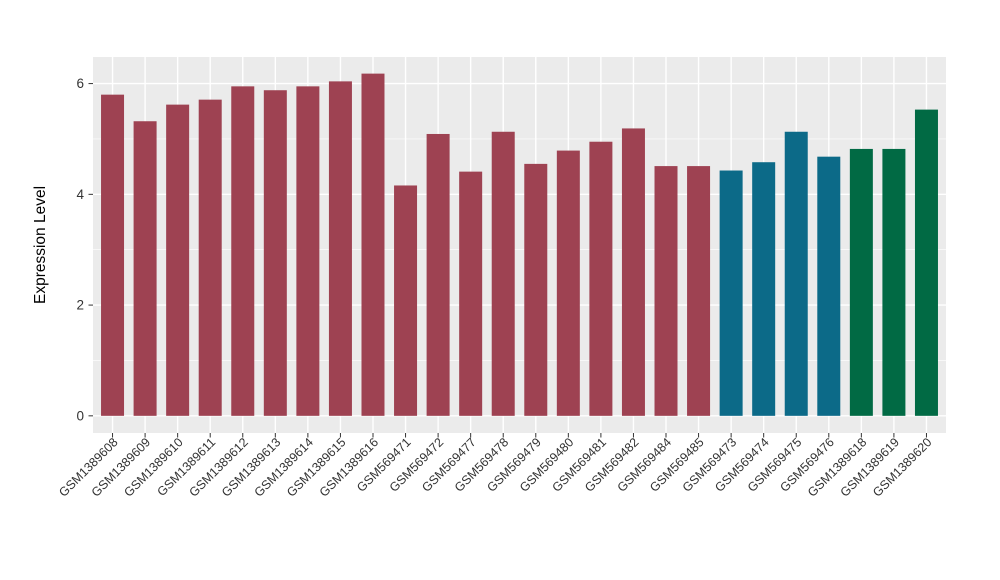 The height and width of the screenshot is (580, 1000). I want to click on bar-GSM1389620, so click(926, 262).